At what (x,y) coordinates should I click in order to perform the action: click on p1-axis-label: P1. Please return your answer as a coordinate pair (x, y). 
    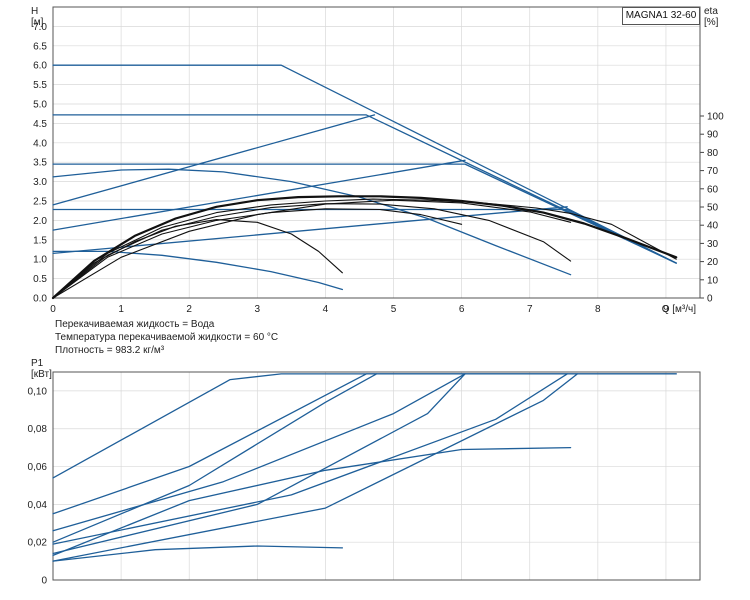
    Looking at the image, I should click on (37, 363).